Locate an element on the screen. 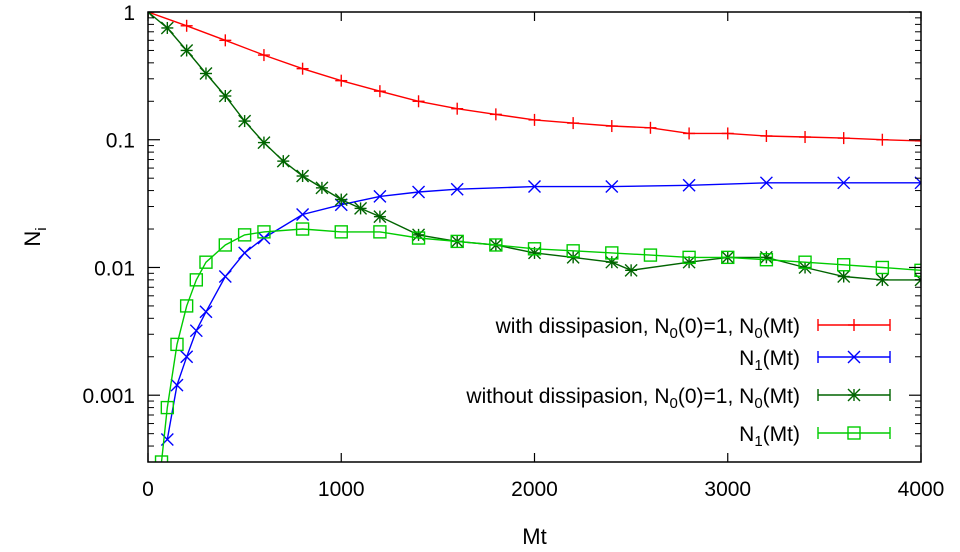 The width and height of the screenshot is (960, 552). x-tick-label: 3000 is located at coordinates (727, 489).